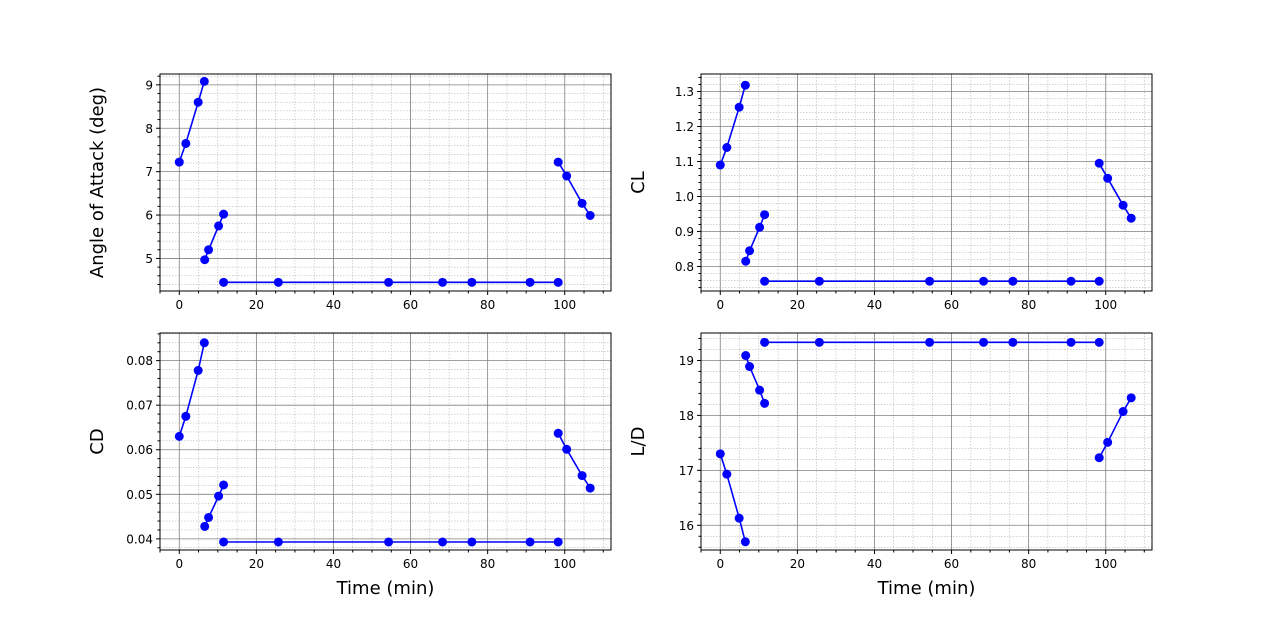 This screenshot has height=617, width=1280. I want to click on y-tick-label: 0.06, so click(139, 450).